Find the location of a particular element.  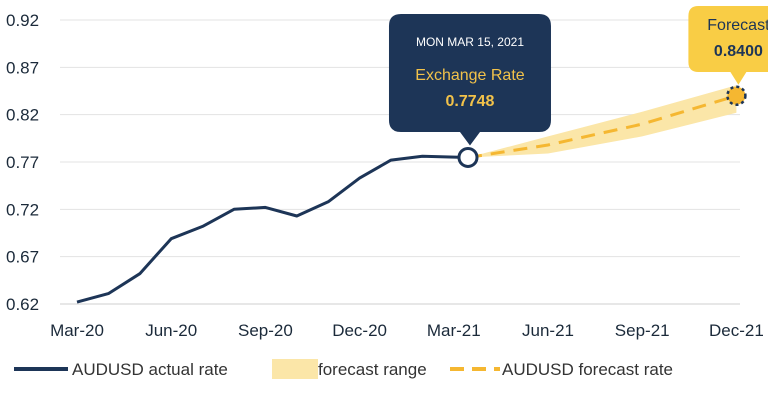

y-tick-label: 0.77 is located at coordinates (22, 162).